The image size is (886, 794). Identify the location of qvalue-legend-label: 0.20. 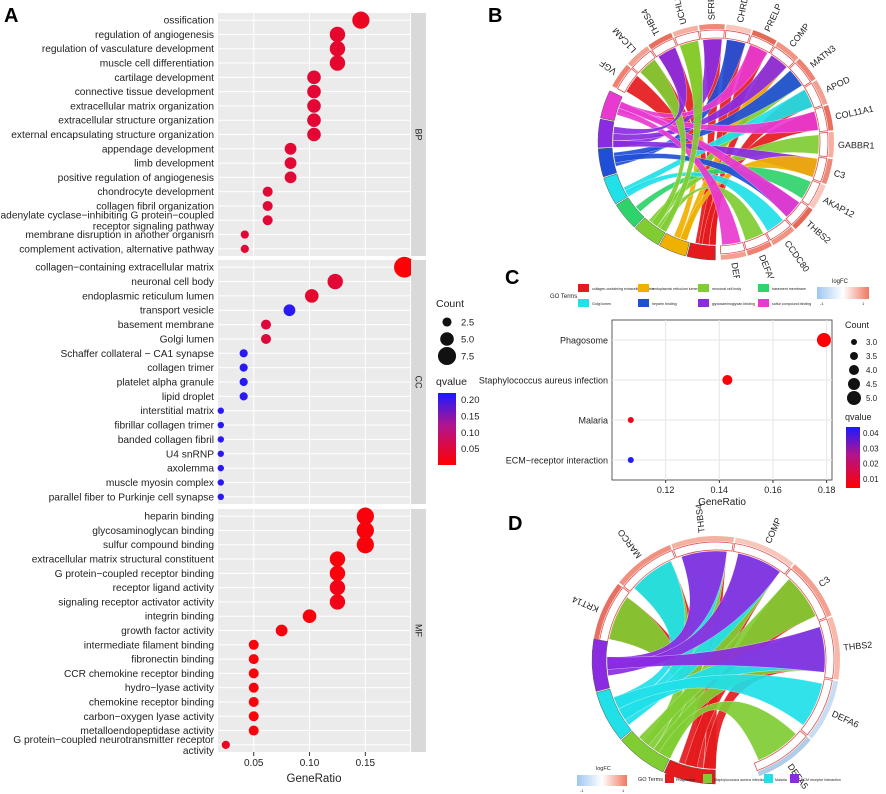
(470, 400).